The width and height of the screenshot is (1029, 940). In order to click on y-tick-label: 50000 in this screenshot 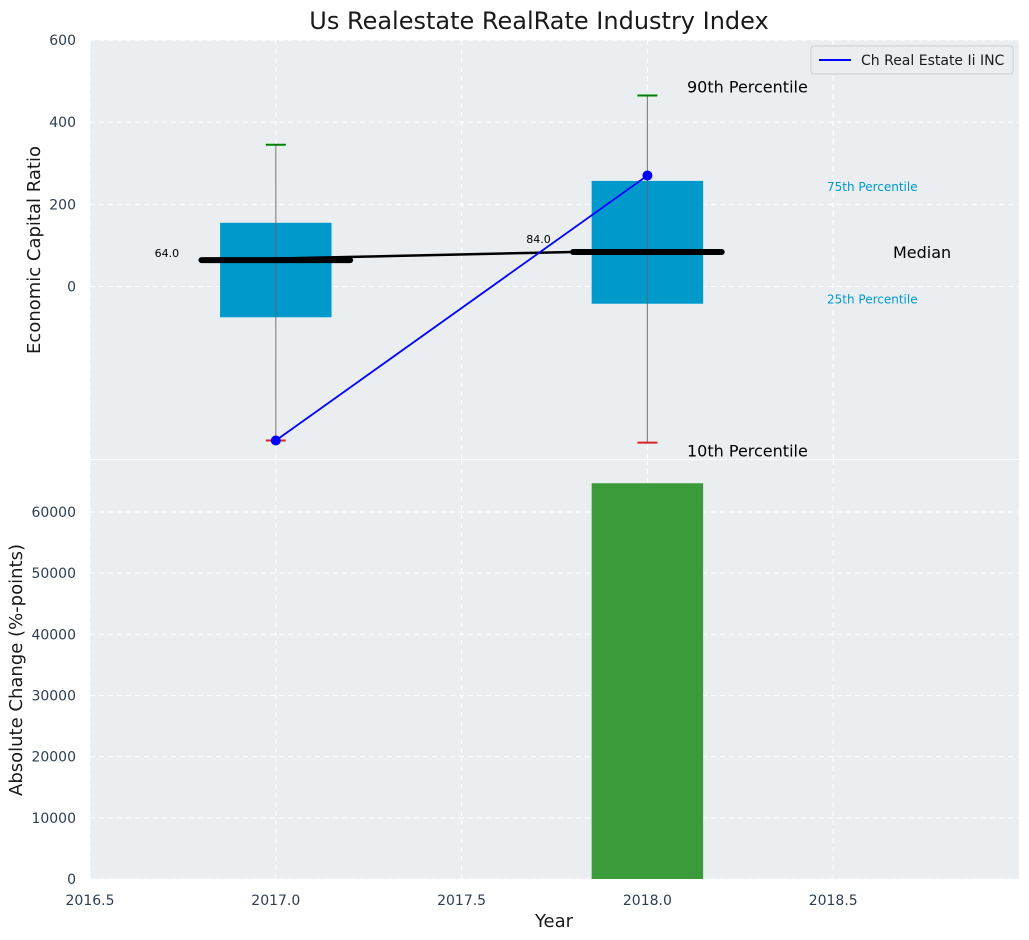, I will do `click(53, 574)`.